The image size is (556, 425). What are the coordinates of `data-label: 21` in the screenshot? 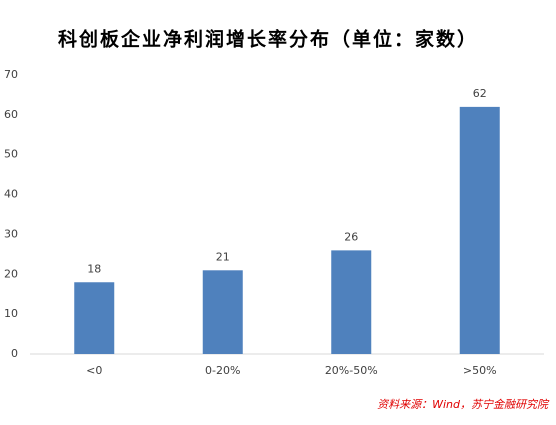 It's located at (223, 256).